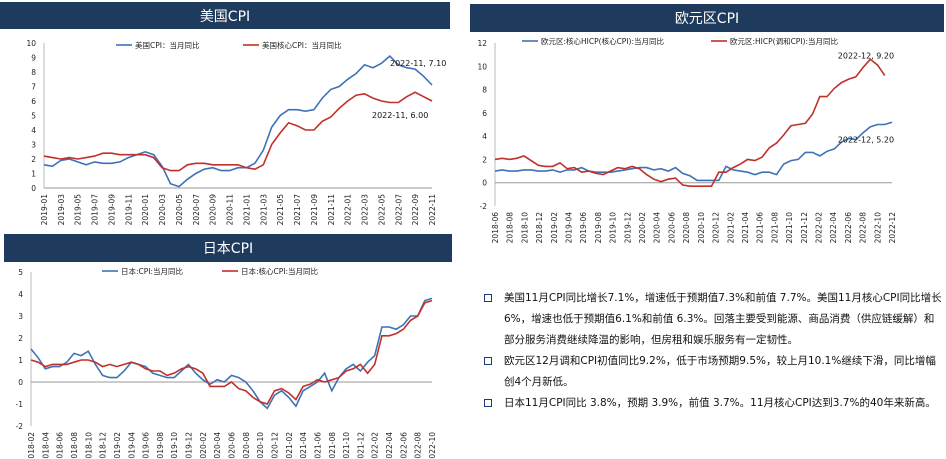 The height and width of the screenshot is (459, 946). What do you see at coordinates (348, 210) in the screenshot?
I see `us-x-tick-label: 2022-01` at bounding box center [348, 210].